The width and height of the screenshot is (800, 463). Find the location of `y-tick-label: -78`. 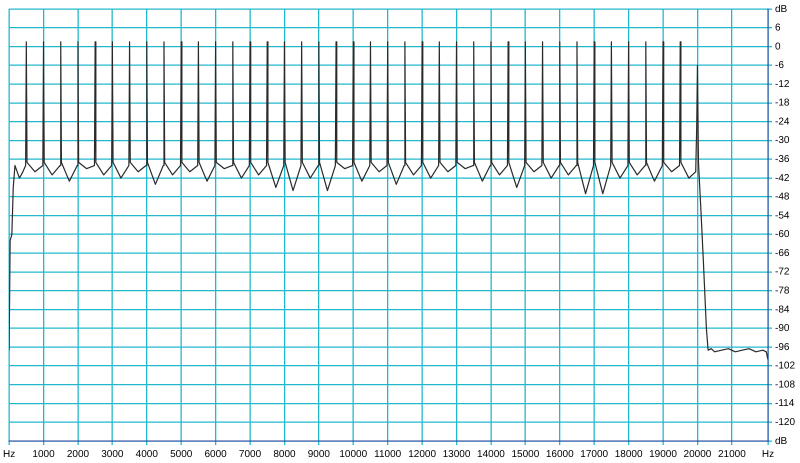

y-tick-label: -78 is located at coordinates (782, 290).